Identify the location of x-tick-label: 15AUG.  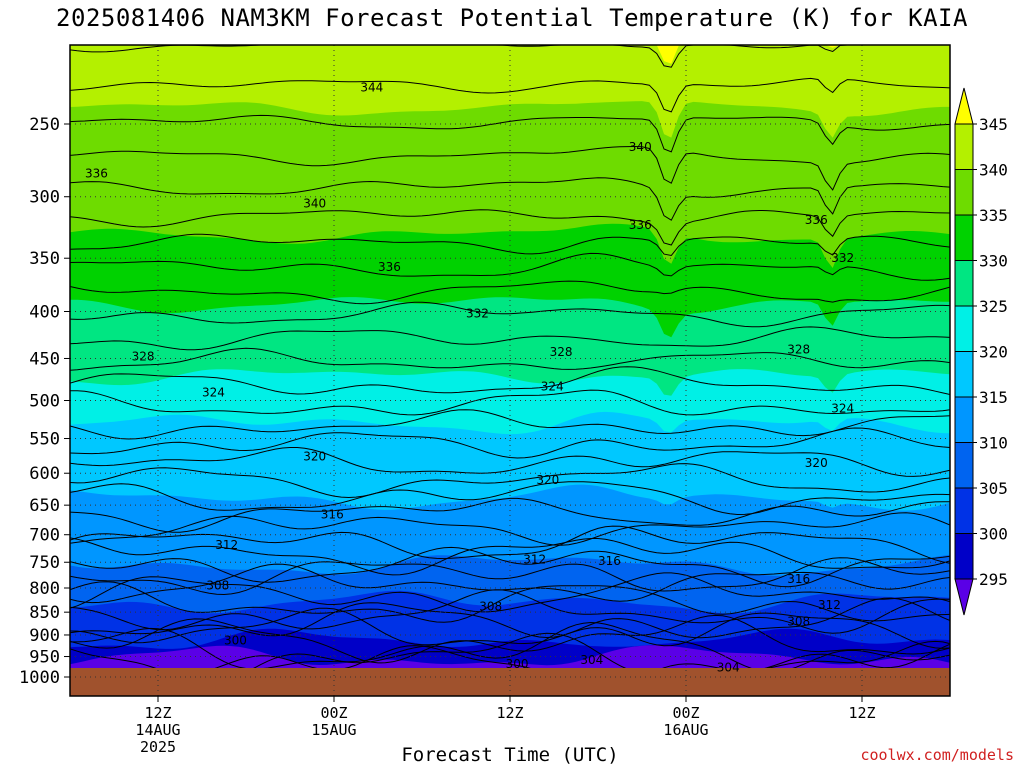
(333, 730).